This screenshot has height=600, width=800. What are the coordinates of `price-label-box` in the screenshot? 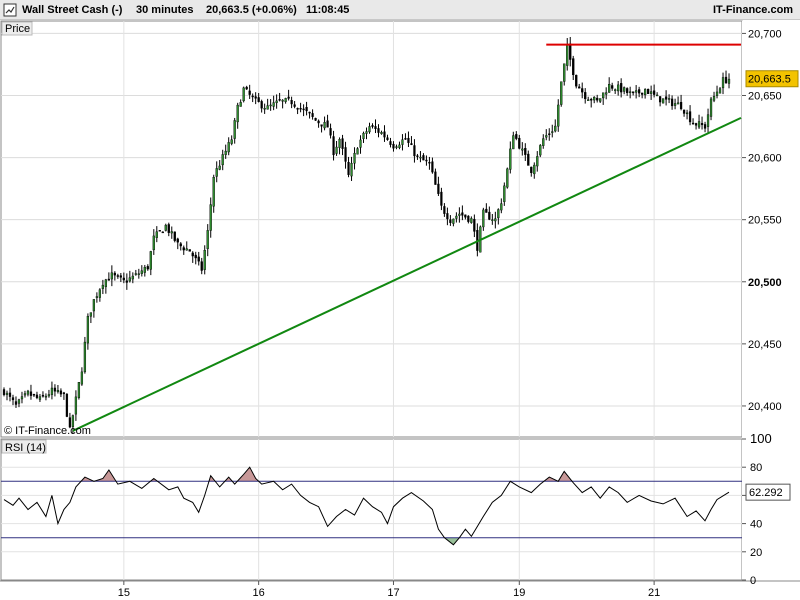 It's located at (17, 28).